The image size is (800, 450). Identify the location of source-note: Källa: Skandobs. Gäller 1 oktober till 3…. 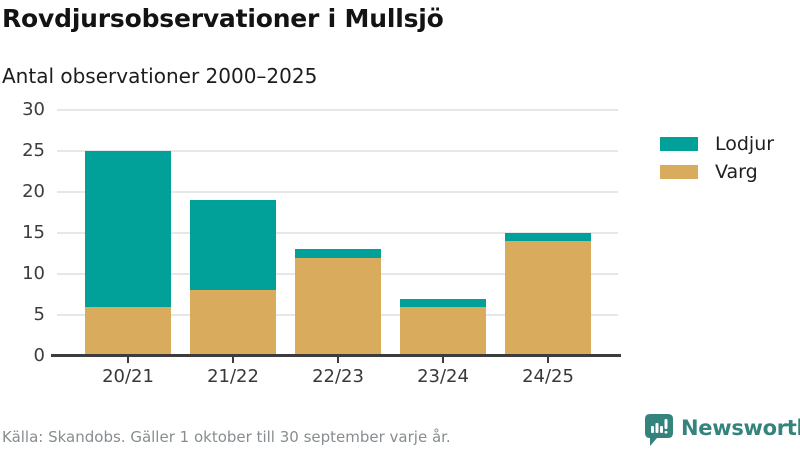
(226, 437).